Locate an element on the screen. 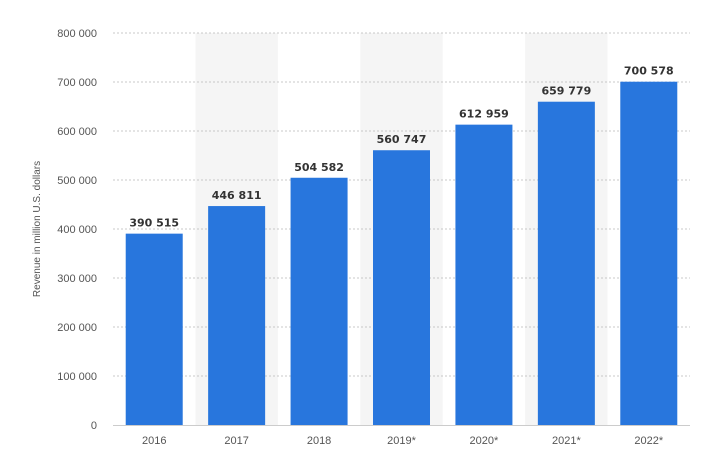 This screenshot has width=714, height=472. bar-value-label: 612 959 is located at coordinates (484, 114).